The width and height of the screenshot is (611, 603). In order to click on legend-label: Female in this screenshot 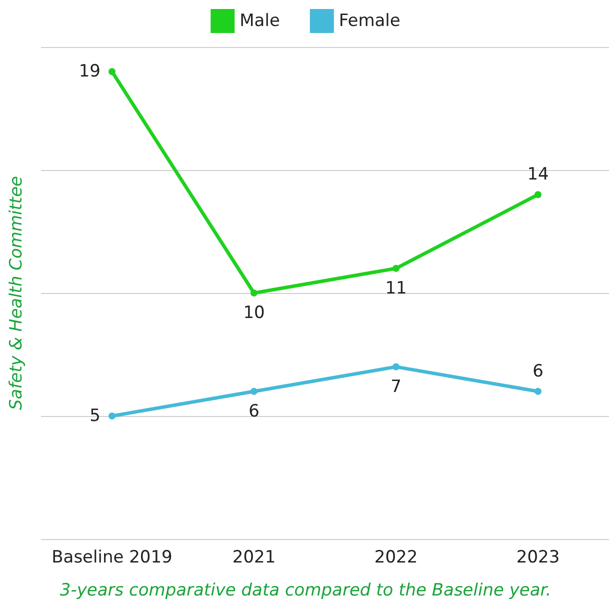, I will do `click(369, 21)`.